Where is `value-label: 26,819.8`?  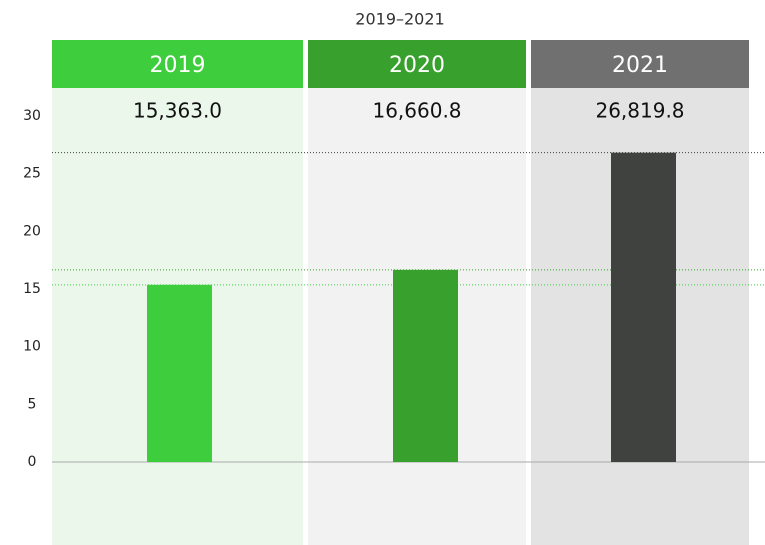
value-label: 26,819.8 is located at coordinates (639, 111).